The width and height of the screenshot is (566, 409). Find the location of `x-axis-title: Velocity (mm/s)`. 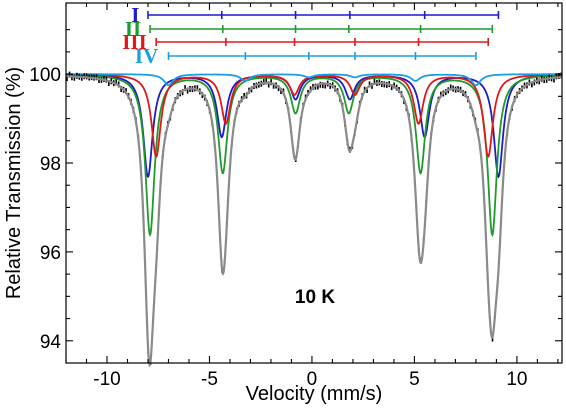

x-axis-title: Velocity (mm/s) is located at coordinates (314, 394).